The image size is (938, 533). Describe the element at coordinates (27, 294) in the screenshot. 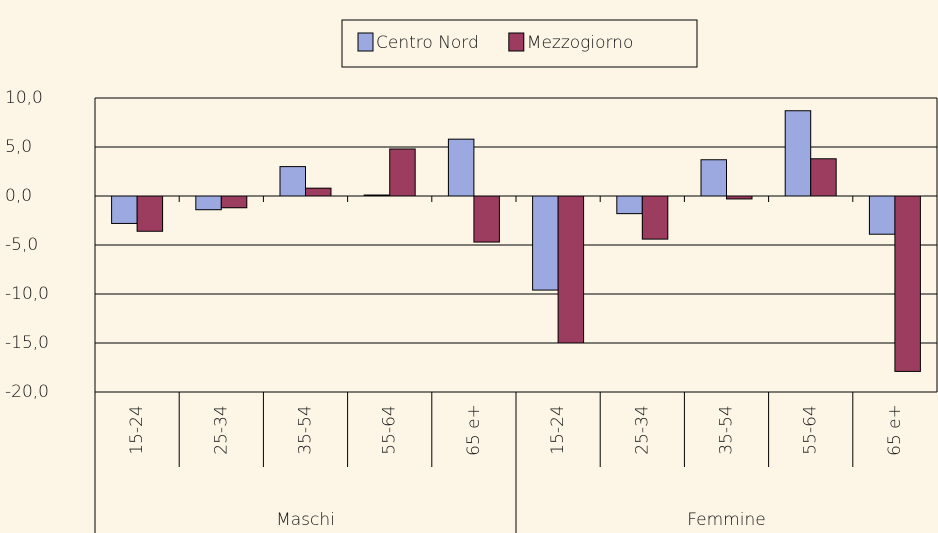

I see `y-tick-label: -10,0` at that location.